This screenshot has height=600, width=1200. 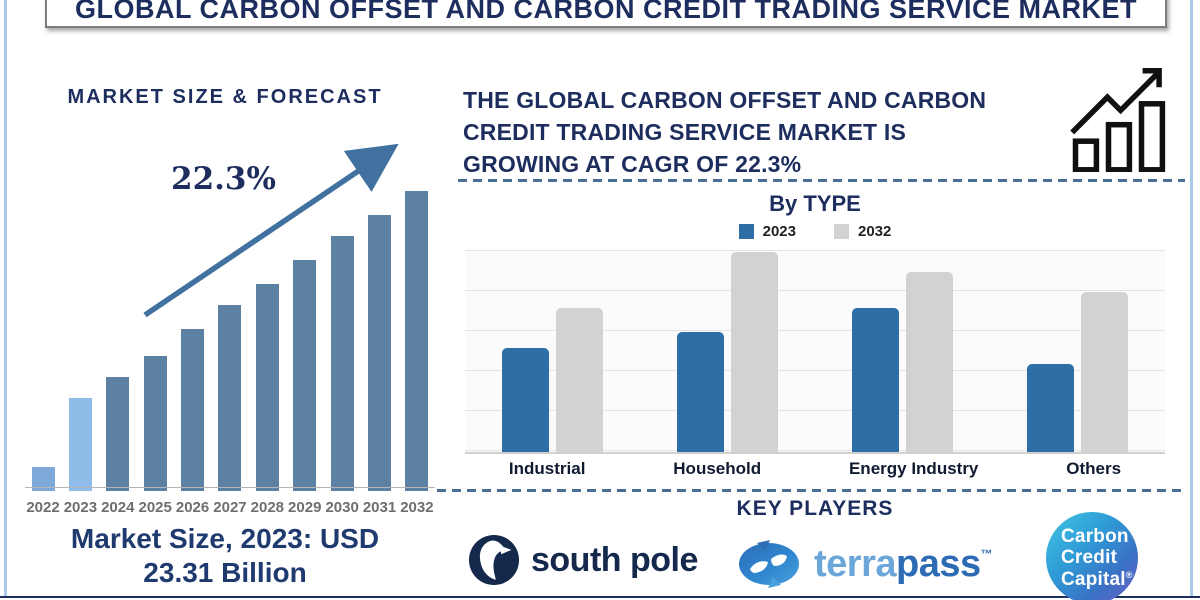 What do you see at coordinates (1118, 120) in the screenshot?
I see `bar-chart-growth-icon` at bounding box center [1118, 120].